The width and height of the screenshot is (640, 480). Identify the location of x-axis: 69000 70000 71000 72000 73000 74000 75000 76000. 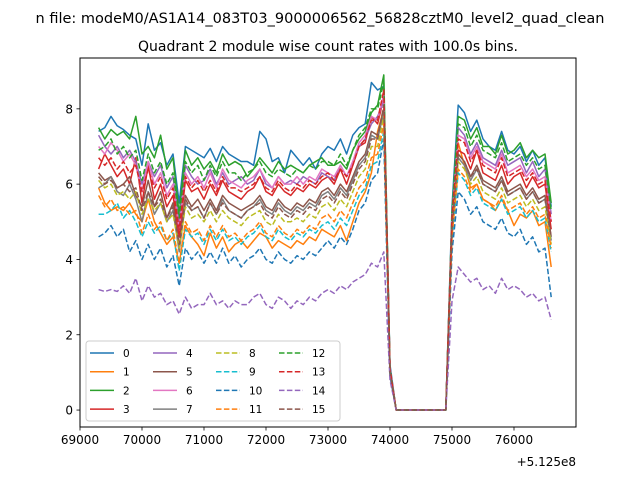
(297, 437).